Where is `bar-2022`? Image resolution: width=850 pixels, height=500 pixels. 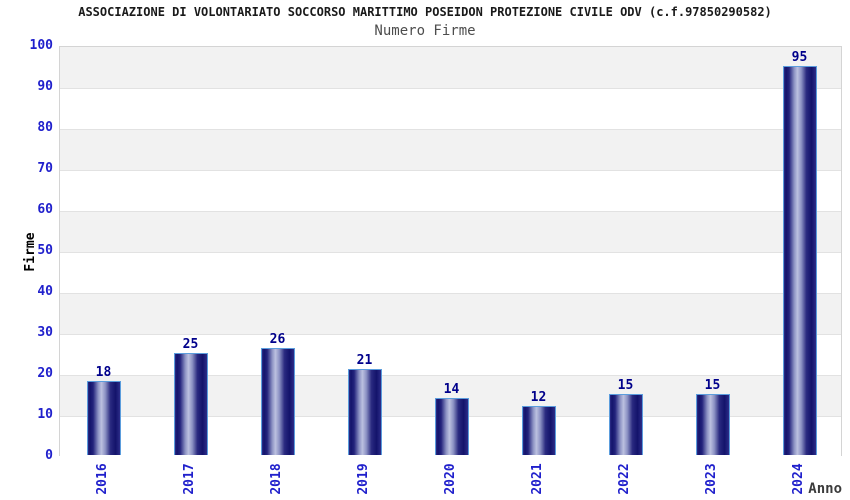 bar-2022 is located at coordinates (625, 424).